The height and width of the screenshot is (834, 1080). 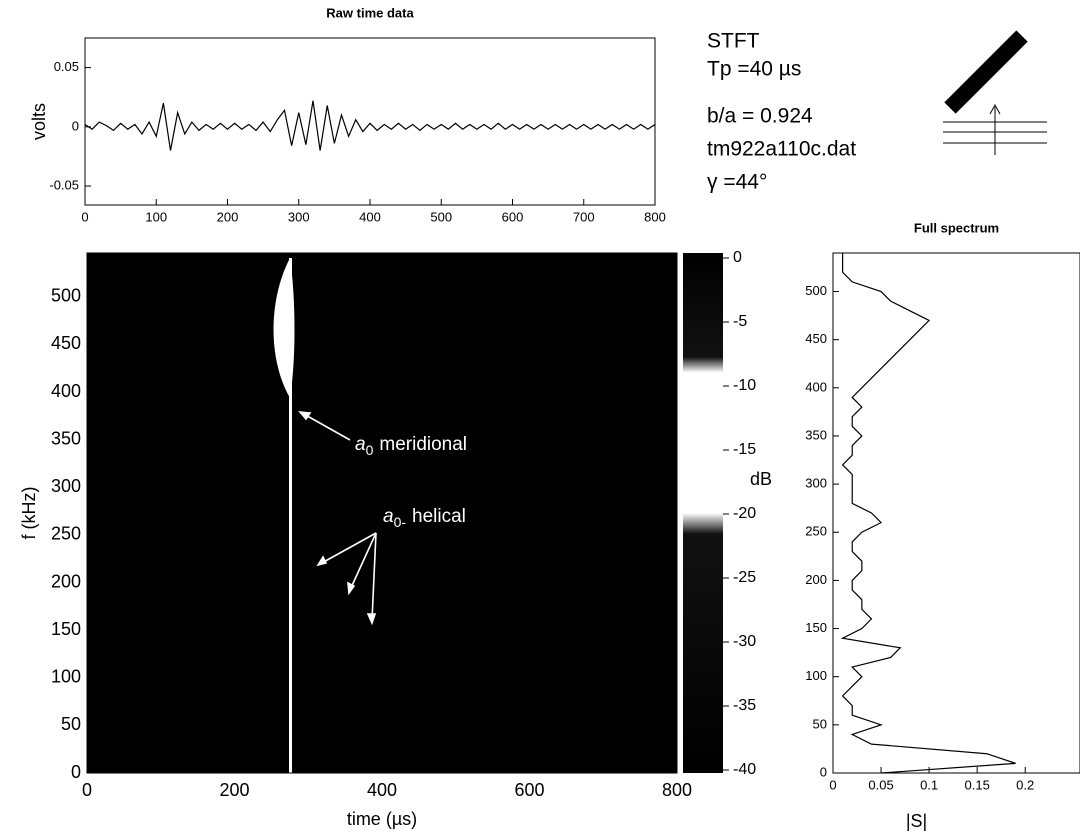 What do you see at coordinates (584, 216) in the screenshot?
I see `x-tick-label: 700` at bounding box center [584, 216].